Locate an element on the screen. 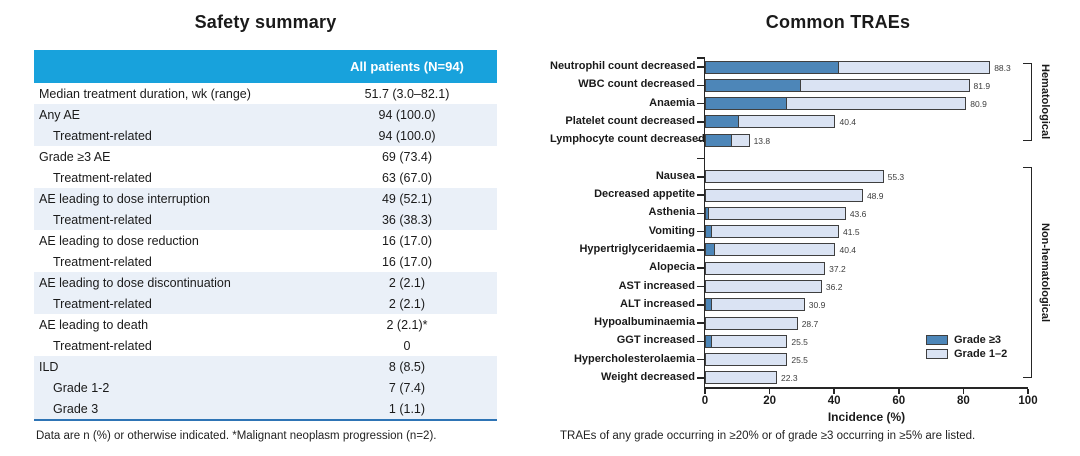 Image resolution: width=1080 pixels, height=456 pixels. table-header-empty-cell is located at coordinates (175, 66).